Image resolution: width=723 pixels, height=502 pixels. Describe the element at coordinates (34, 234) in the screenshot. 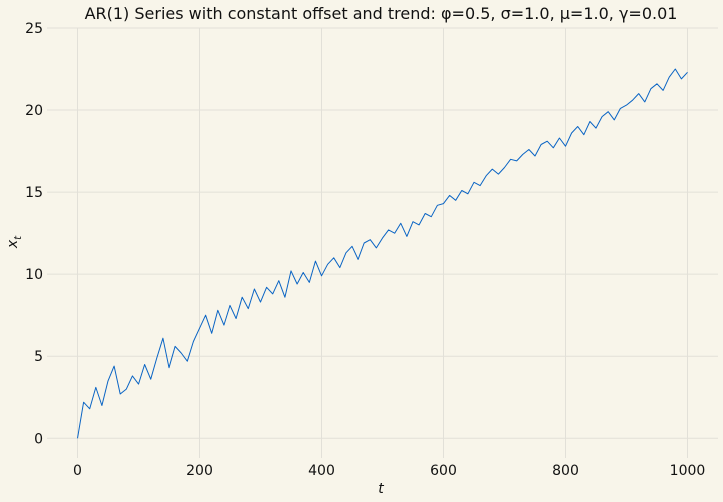

I see `y-tick-labels: 0 5 10 15 20 25` at that location.